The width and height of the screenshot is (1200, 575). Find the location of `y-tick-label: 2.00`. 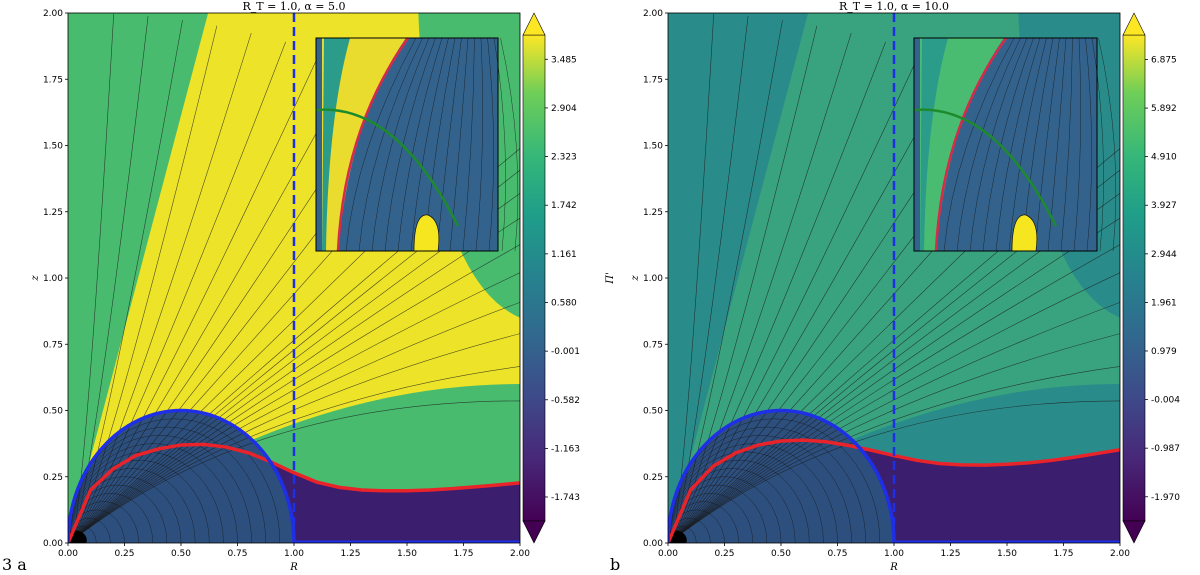

y-tick-label: 2.00 is located at coordinates (53, 14).